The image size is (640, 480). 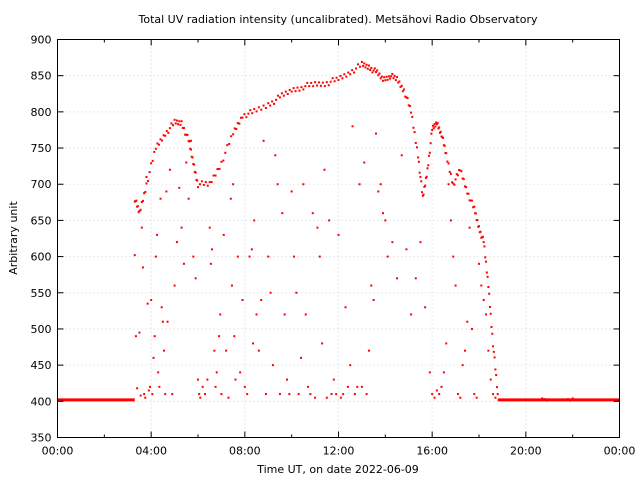 I want to click on x-tick-label: 00:00, so click(x=58, y=451).